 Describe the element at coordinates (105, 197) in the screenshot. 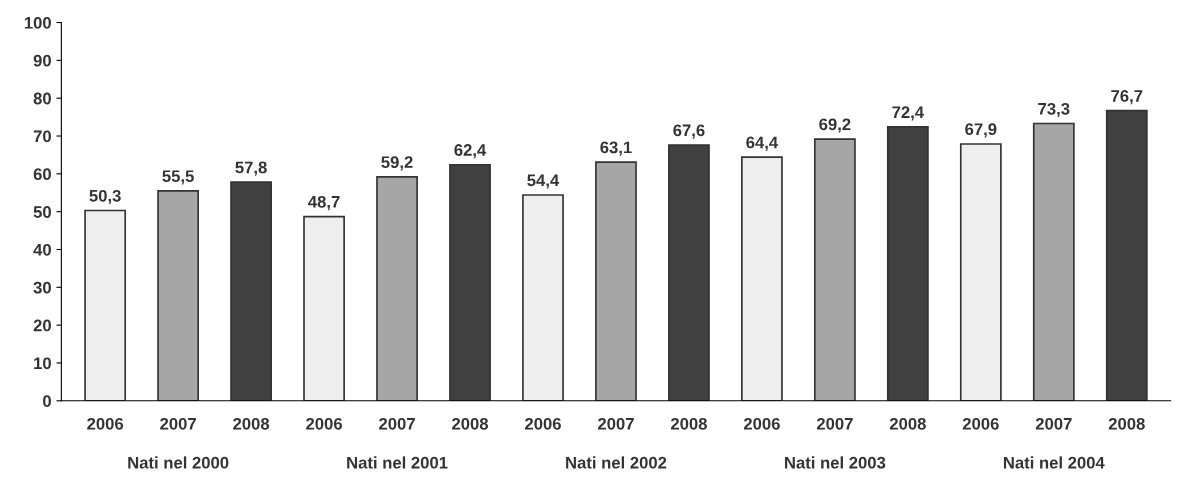

I see `data-label: 50,3` at that location.